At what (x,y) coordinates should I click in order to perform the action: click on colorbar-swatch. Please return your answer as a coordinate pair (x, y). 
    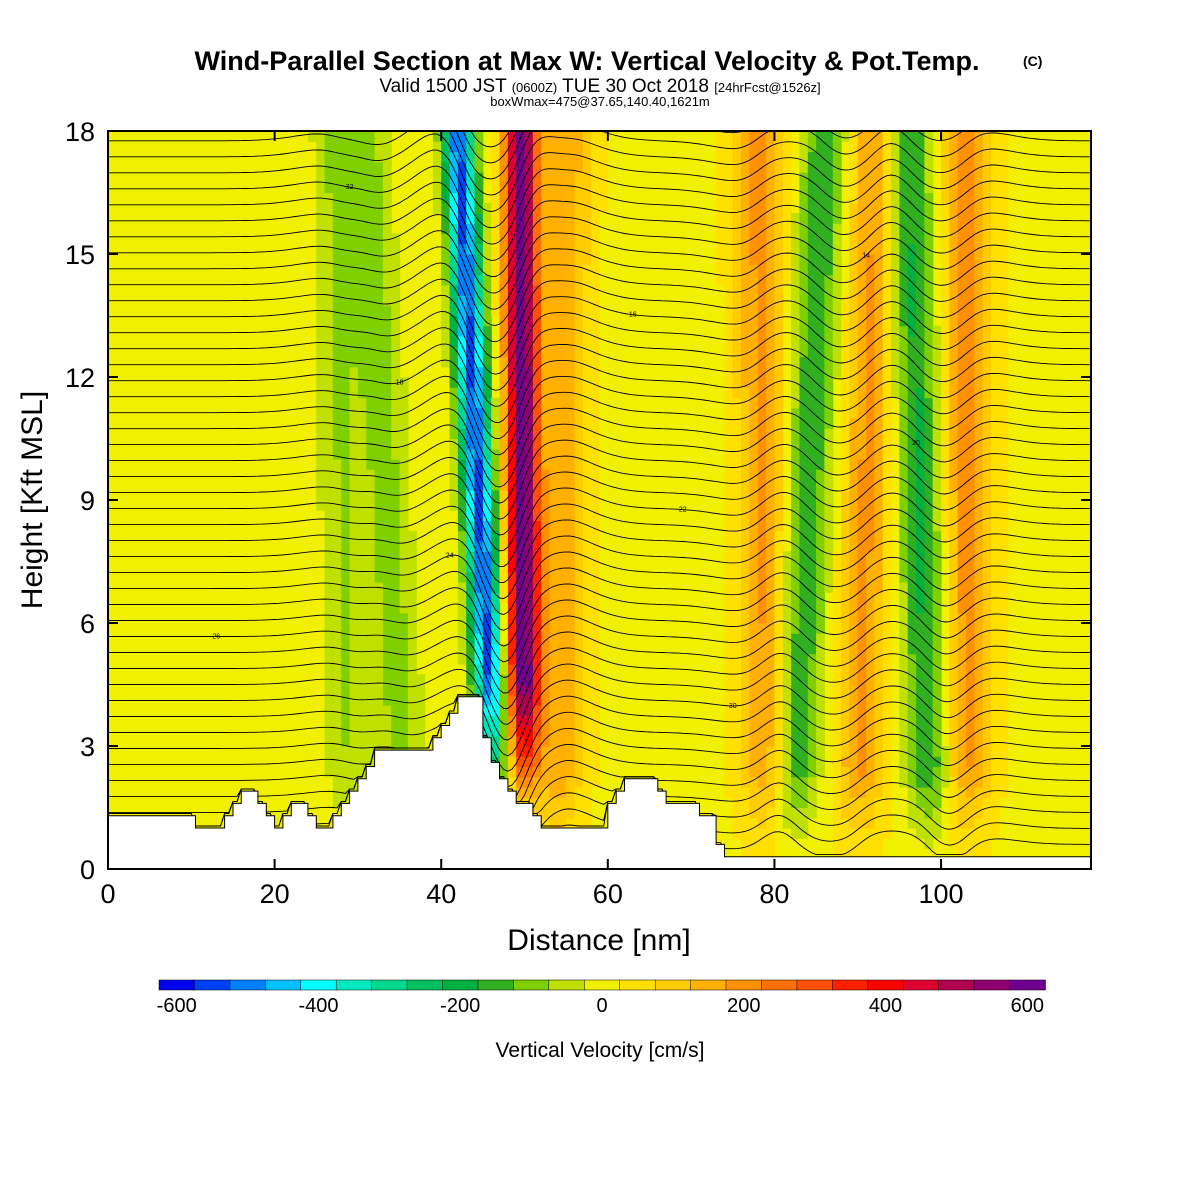
    Looking at the image, I should click on (779, 985).